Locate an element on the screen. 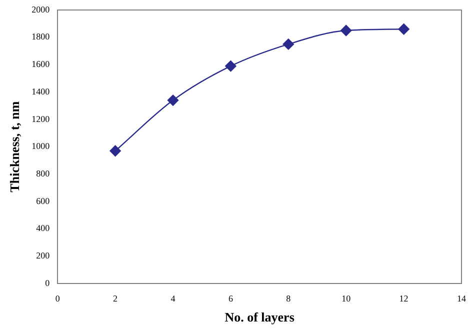 The height and width of the screenshot is (330, 472). x-tick-label: 12 is located at coordinates (403, 298).